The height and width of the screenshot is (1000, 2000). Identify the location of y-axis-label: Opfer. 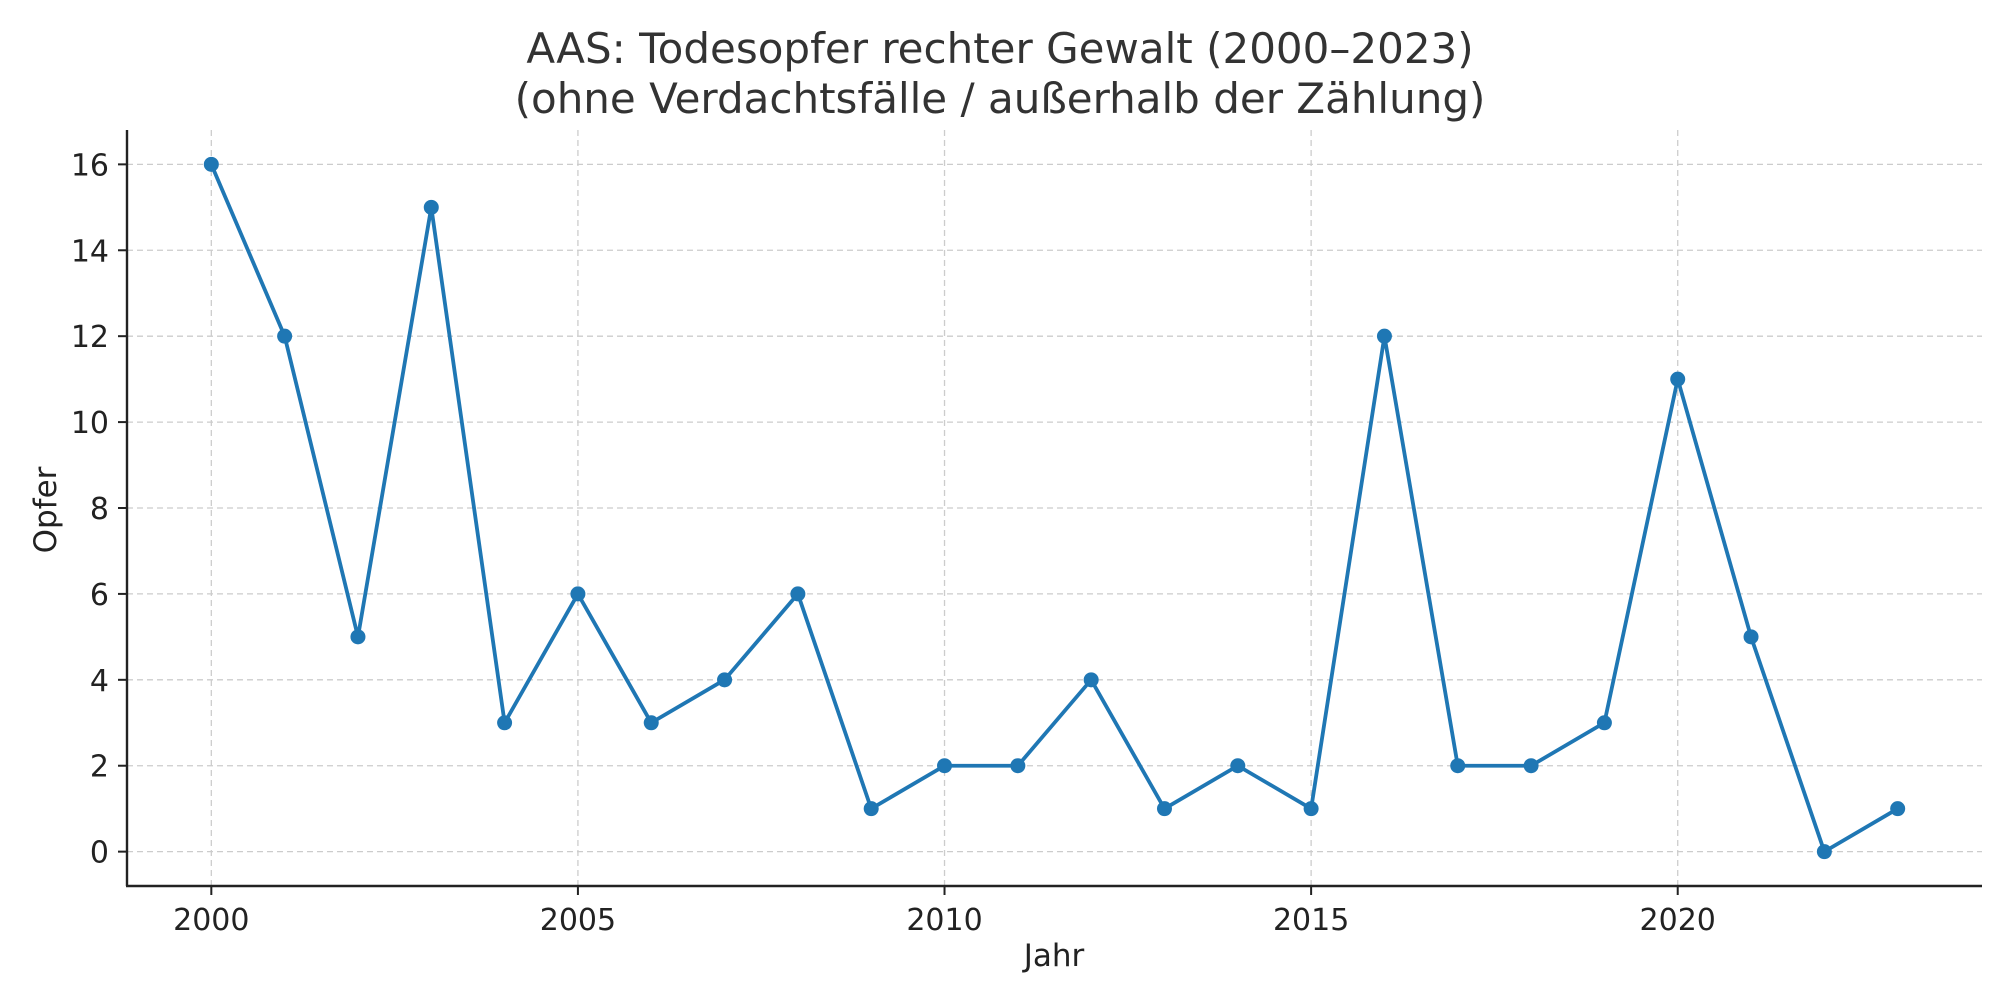
(46, 509).